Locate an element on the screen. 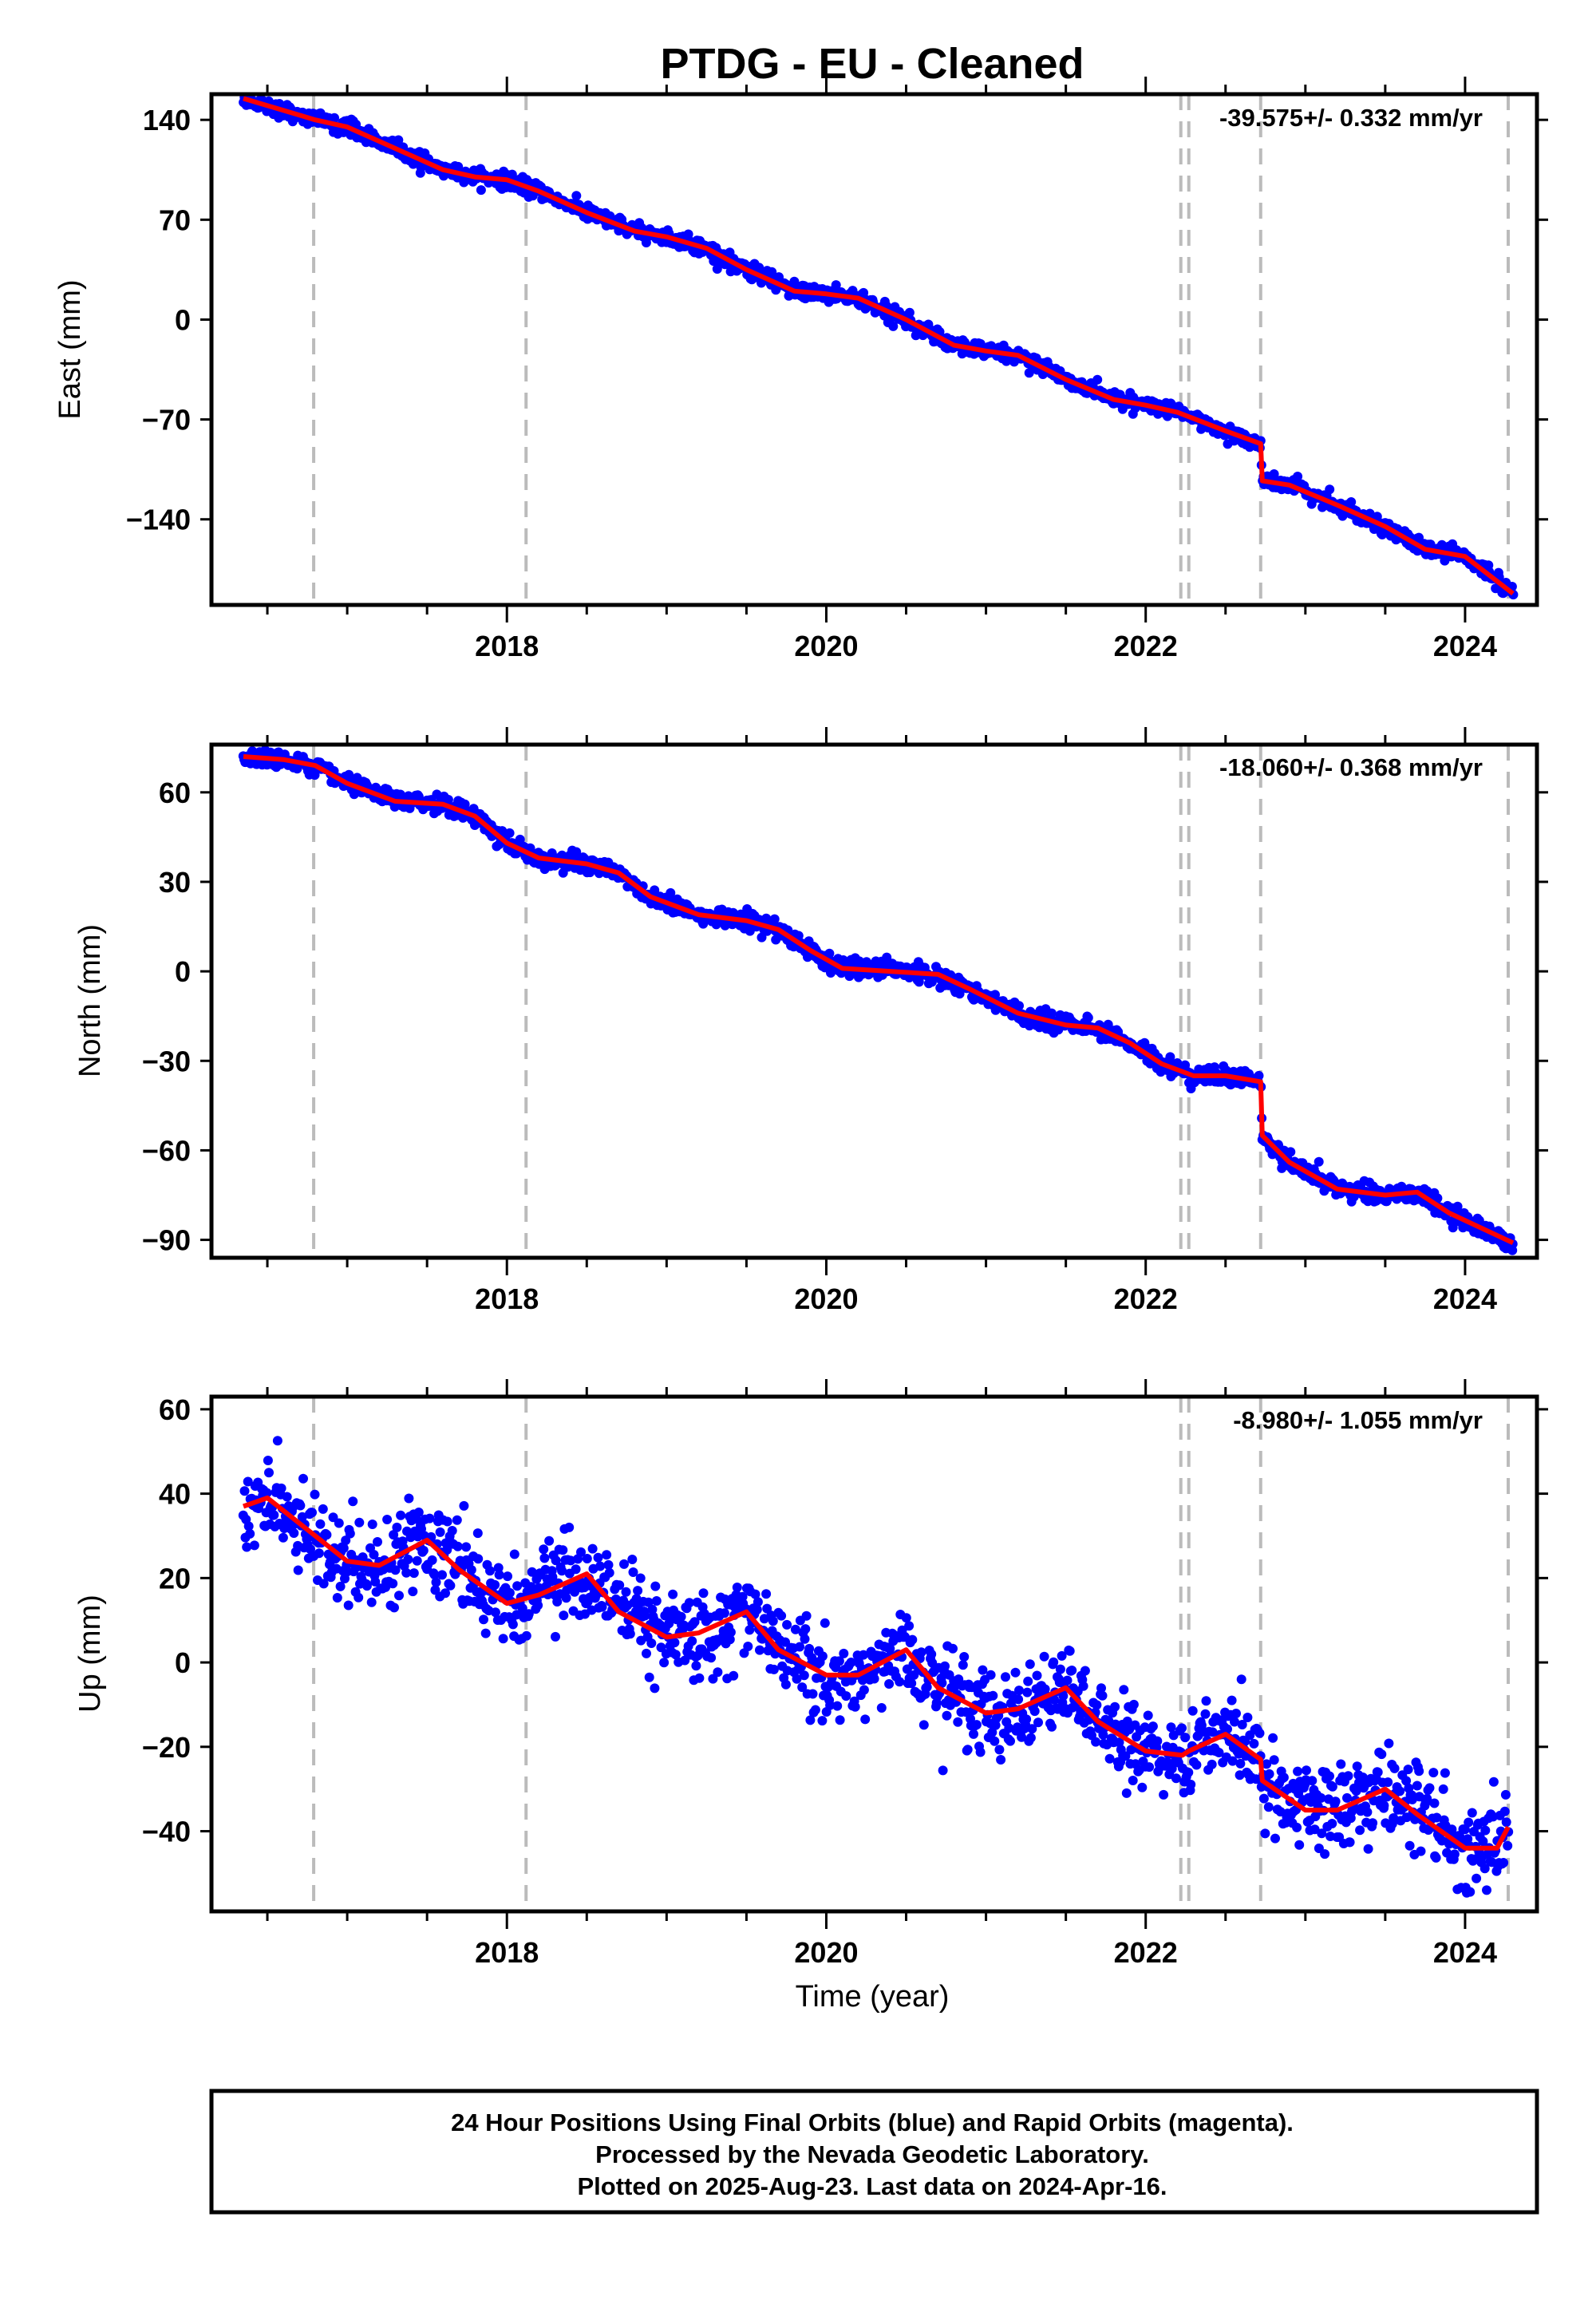  north-x-tick-label: 2022 is located at coordinates (1146, 1298).